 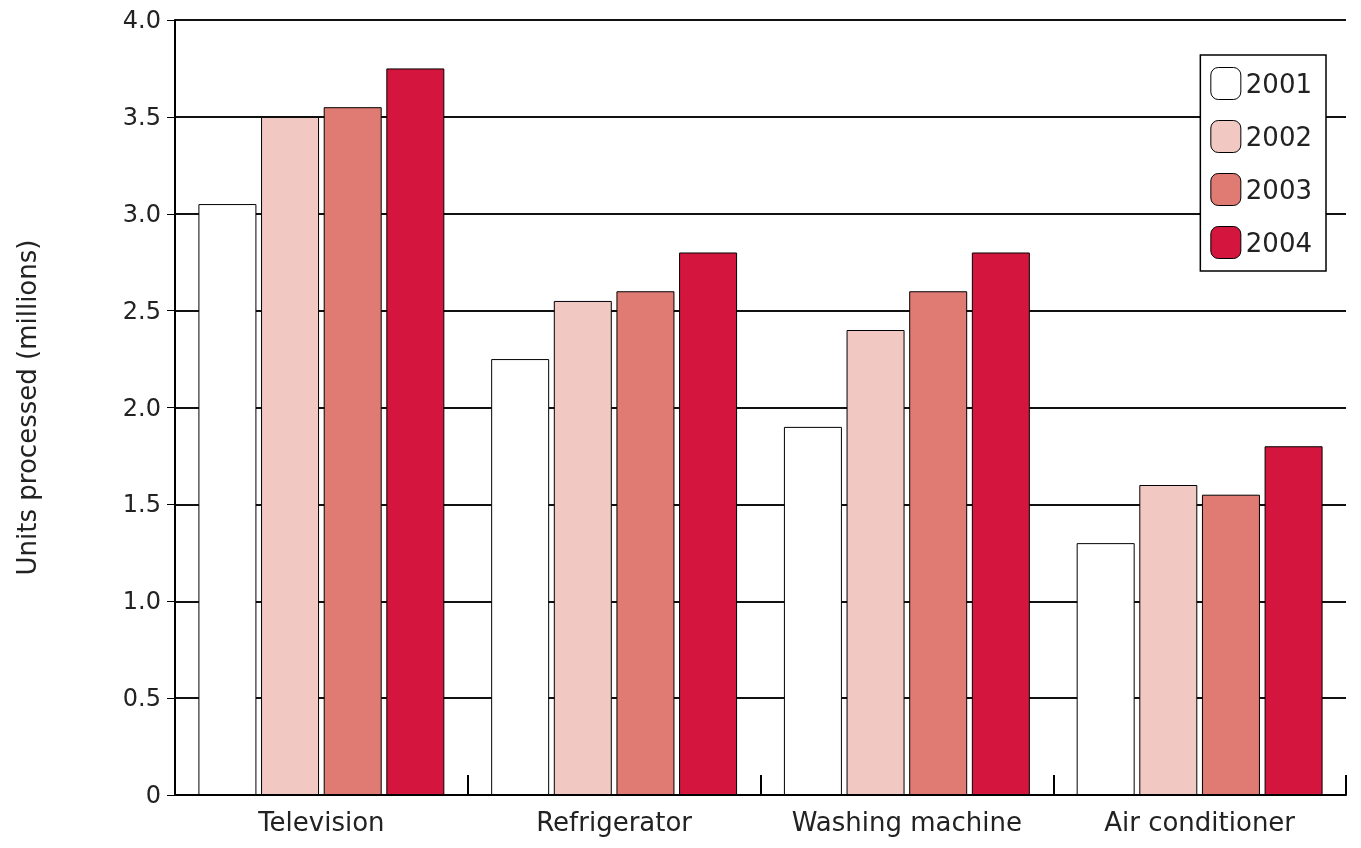 I want to click on y-tick-label: 2.5, so click(x=141, y=310).